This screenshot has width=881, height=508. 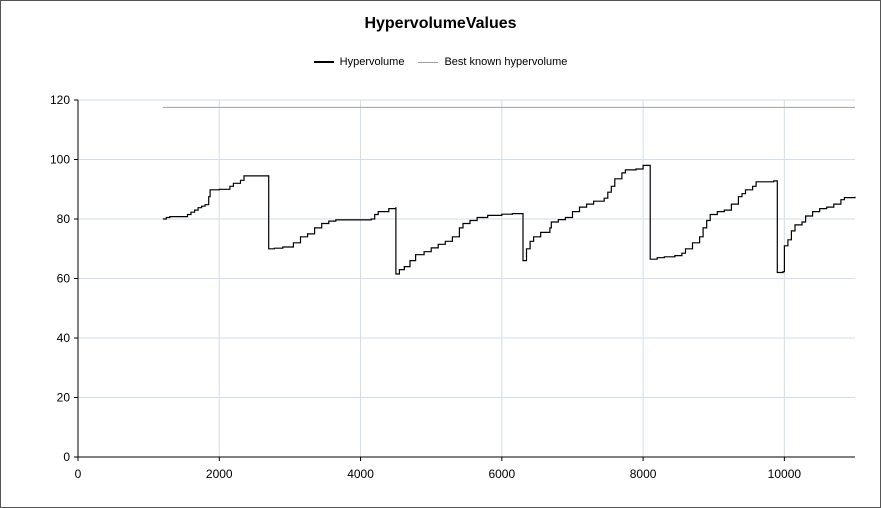 What do you see at coordinates (78, 474) in the screenshot?
I see `x-tick-label: 0` at bounding box center [78, 474].